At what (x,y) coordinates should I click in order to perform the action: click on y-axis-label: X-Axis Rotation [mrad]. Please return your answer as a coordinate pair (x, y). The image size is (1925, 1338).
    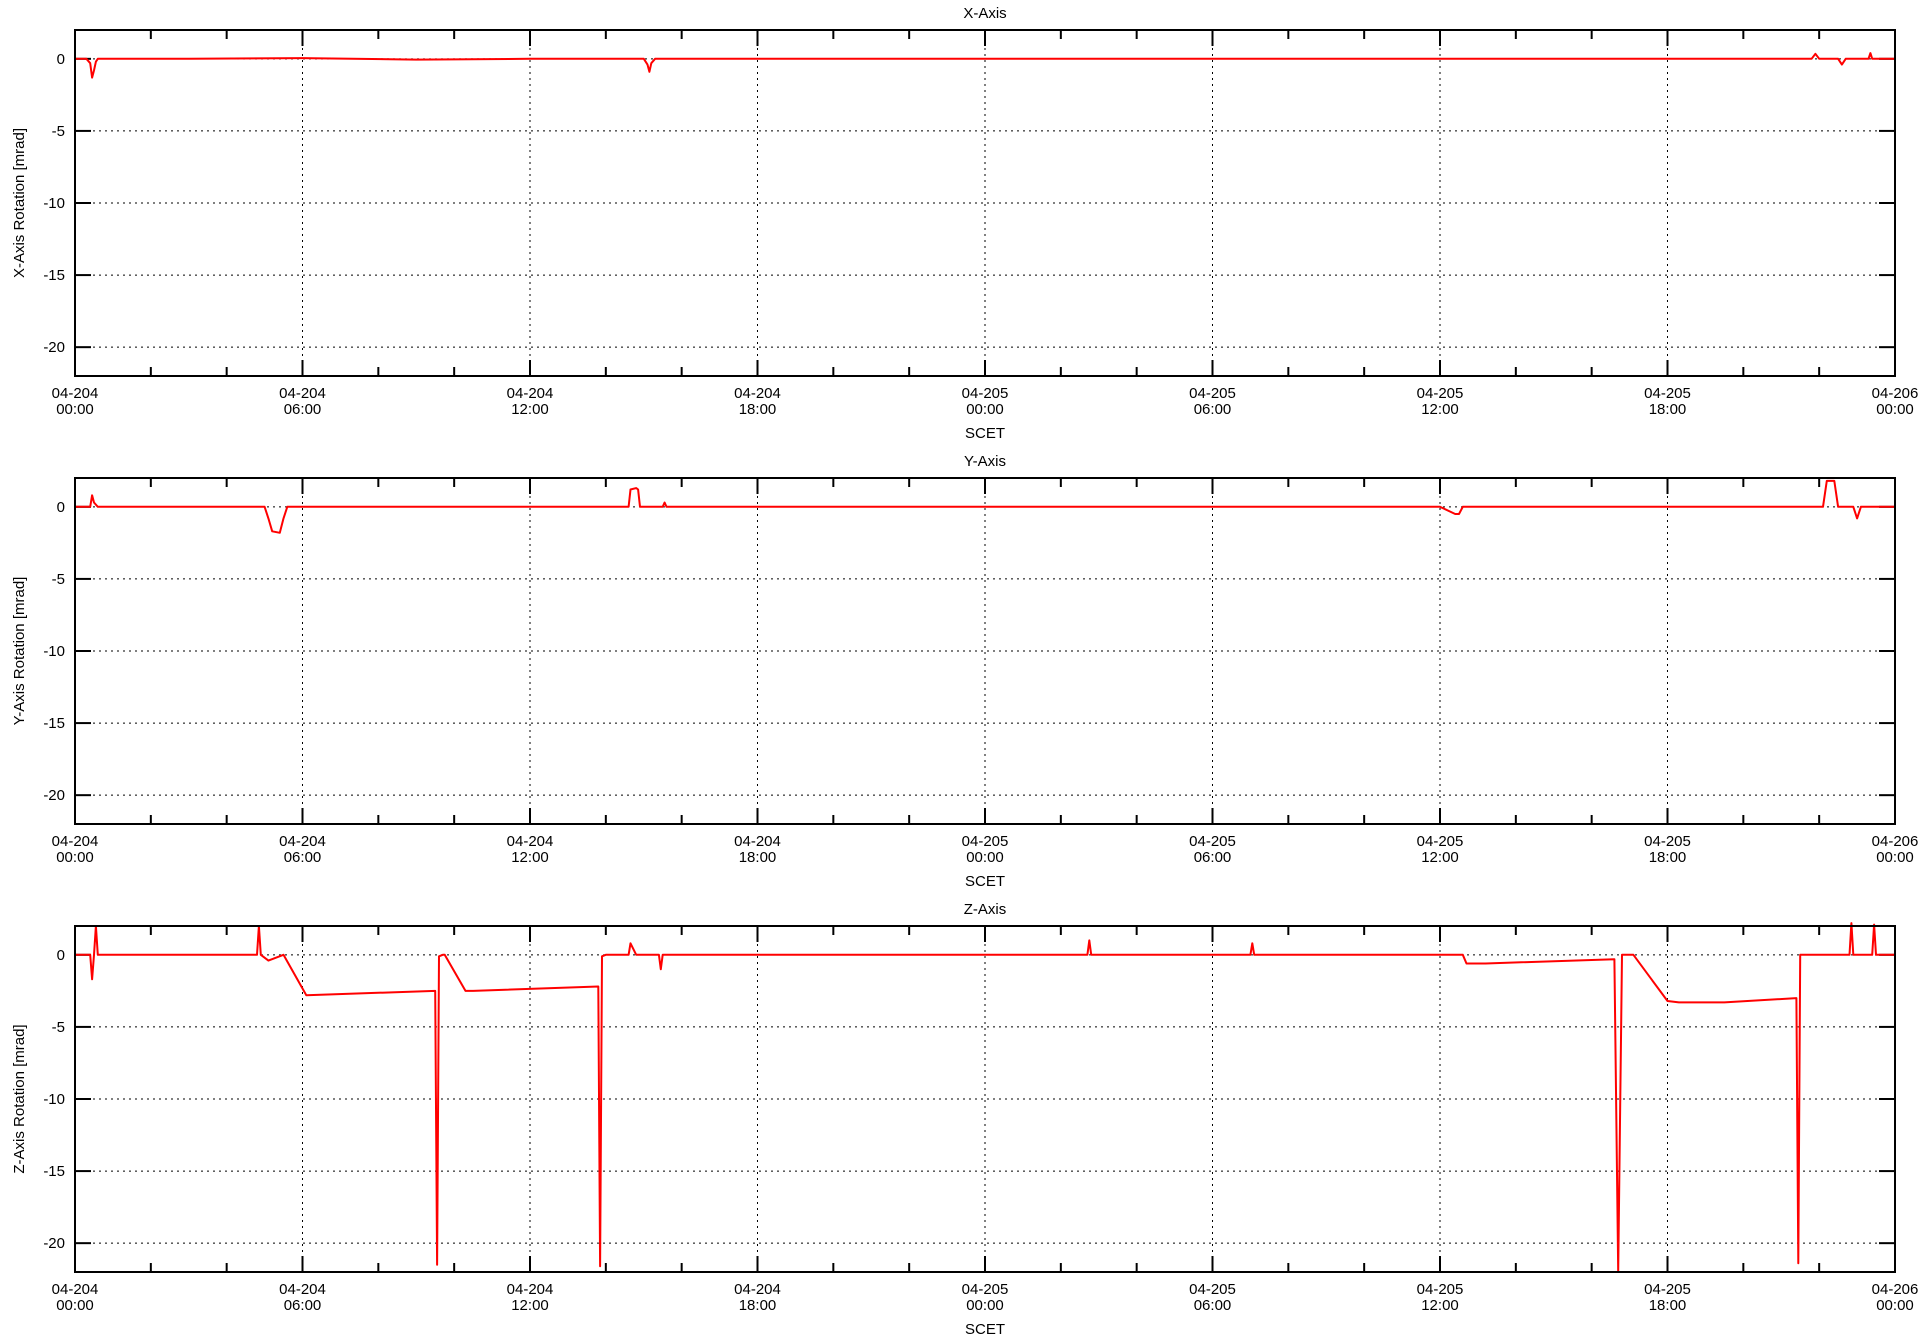
    Looking at the image, I should click on (19, 203).